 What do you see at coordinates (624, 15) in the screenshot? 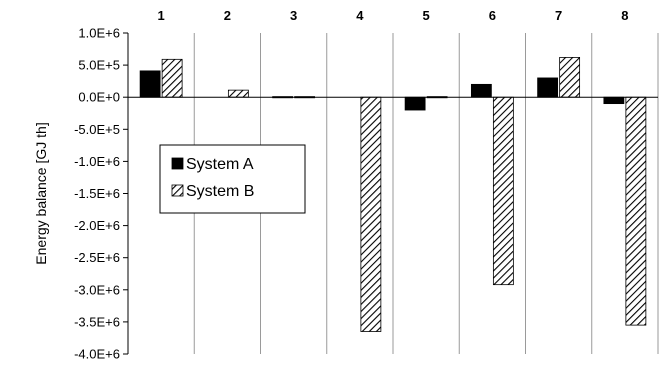
I see `x-tick-label: 8` at bounding box center [624, 15].